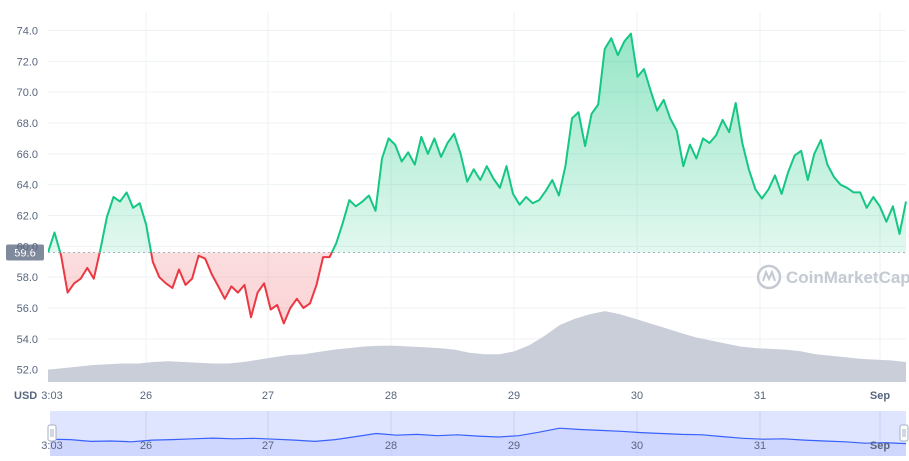  Describe the element at coordinates (190, 288) in the screenshot. I see `price-line-down` at that location.